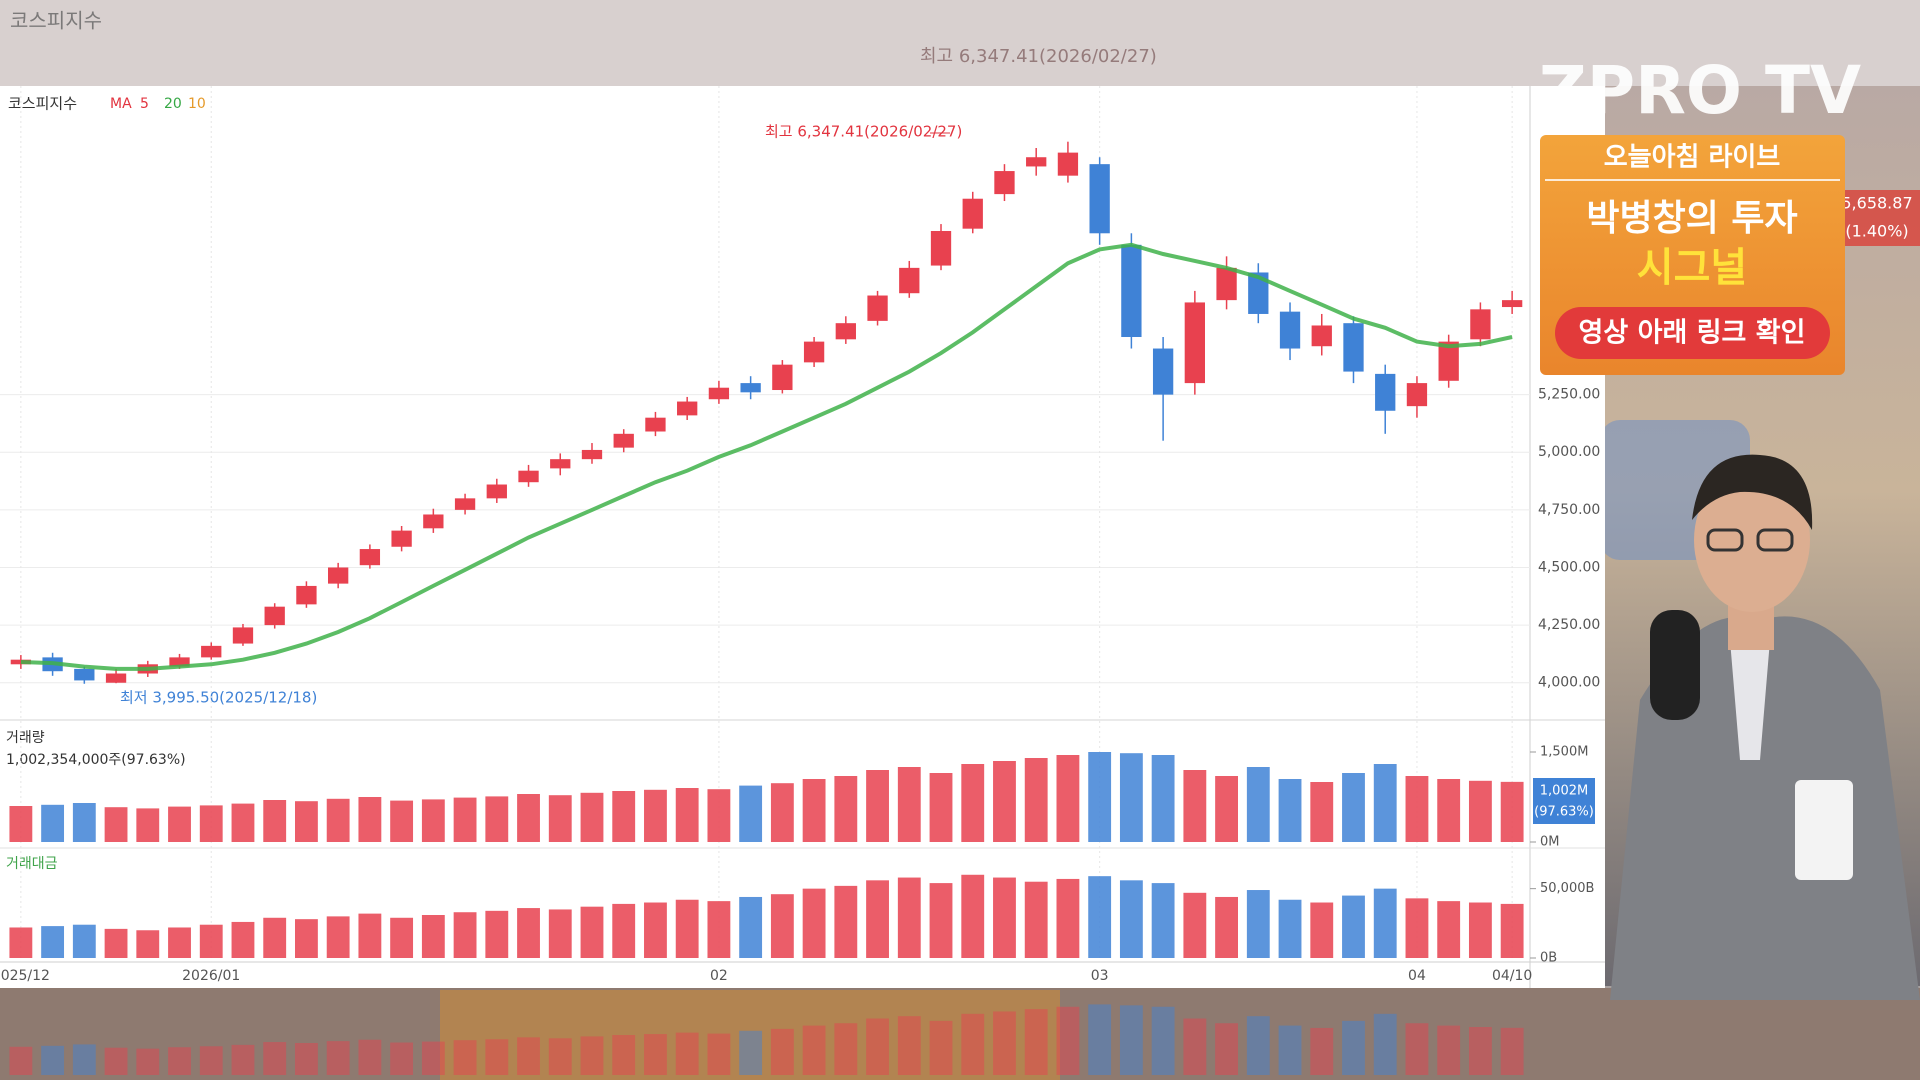  Describe the element at coordinates (1750, 700) in the screenshot. I see `shirt` at that location.